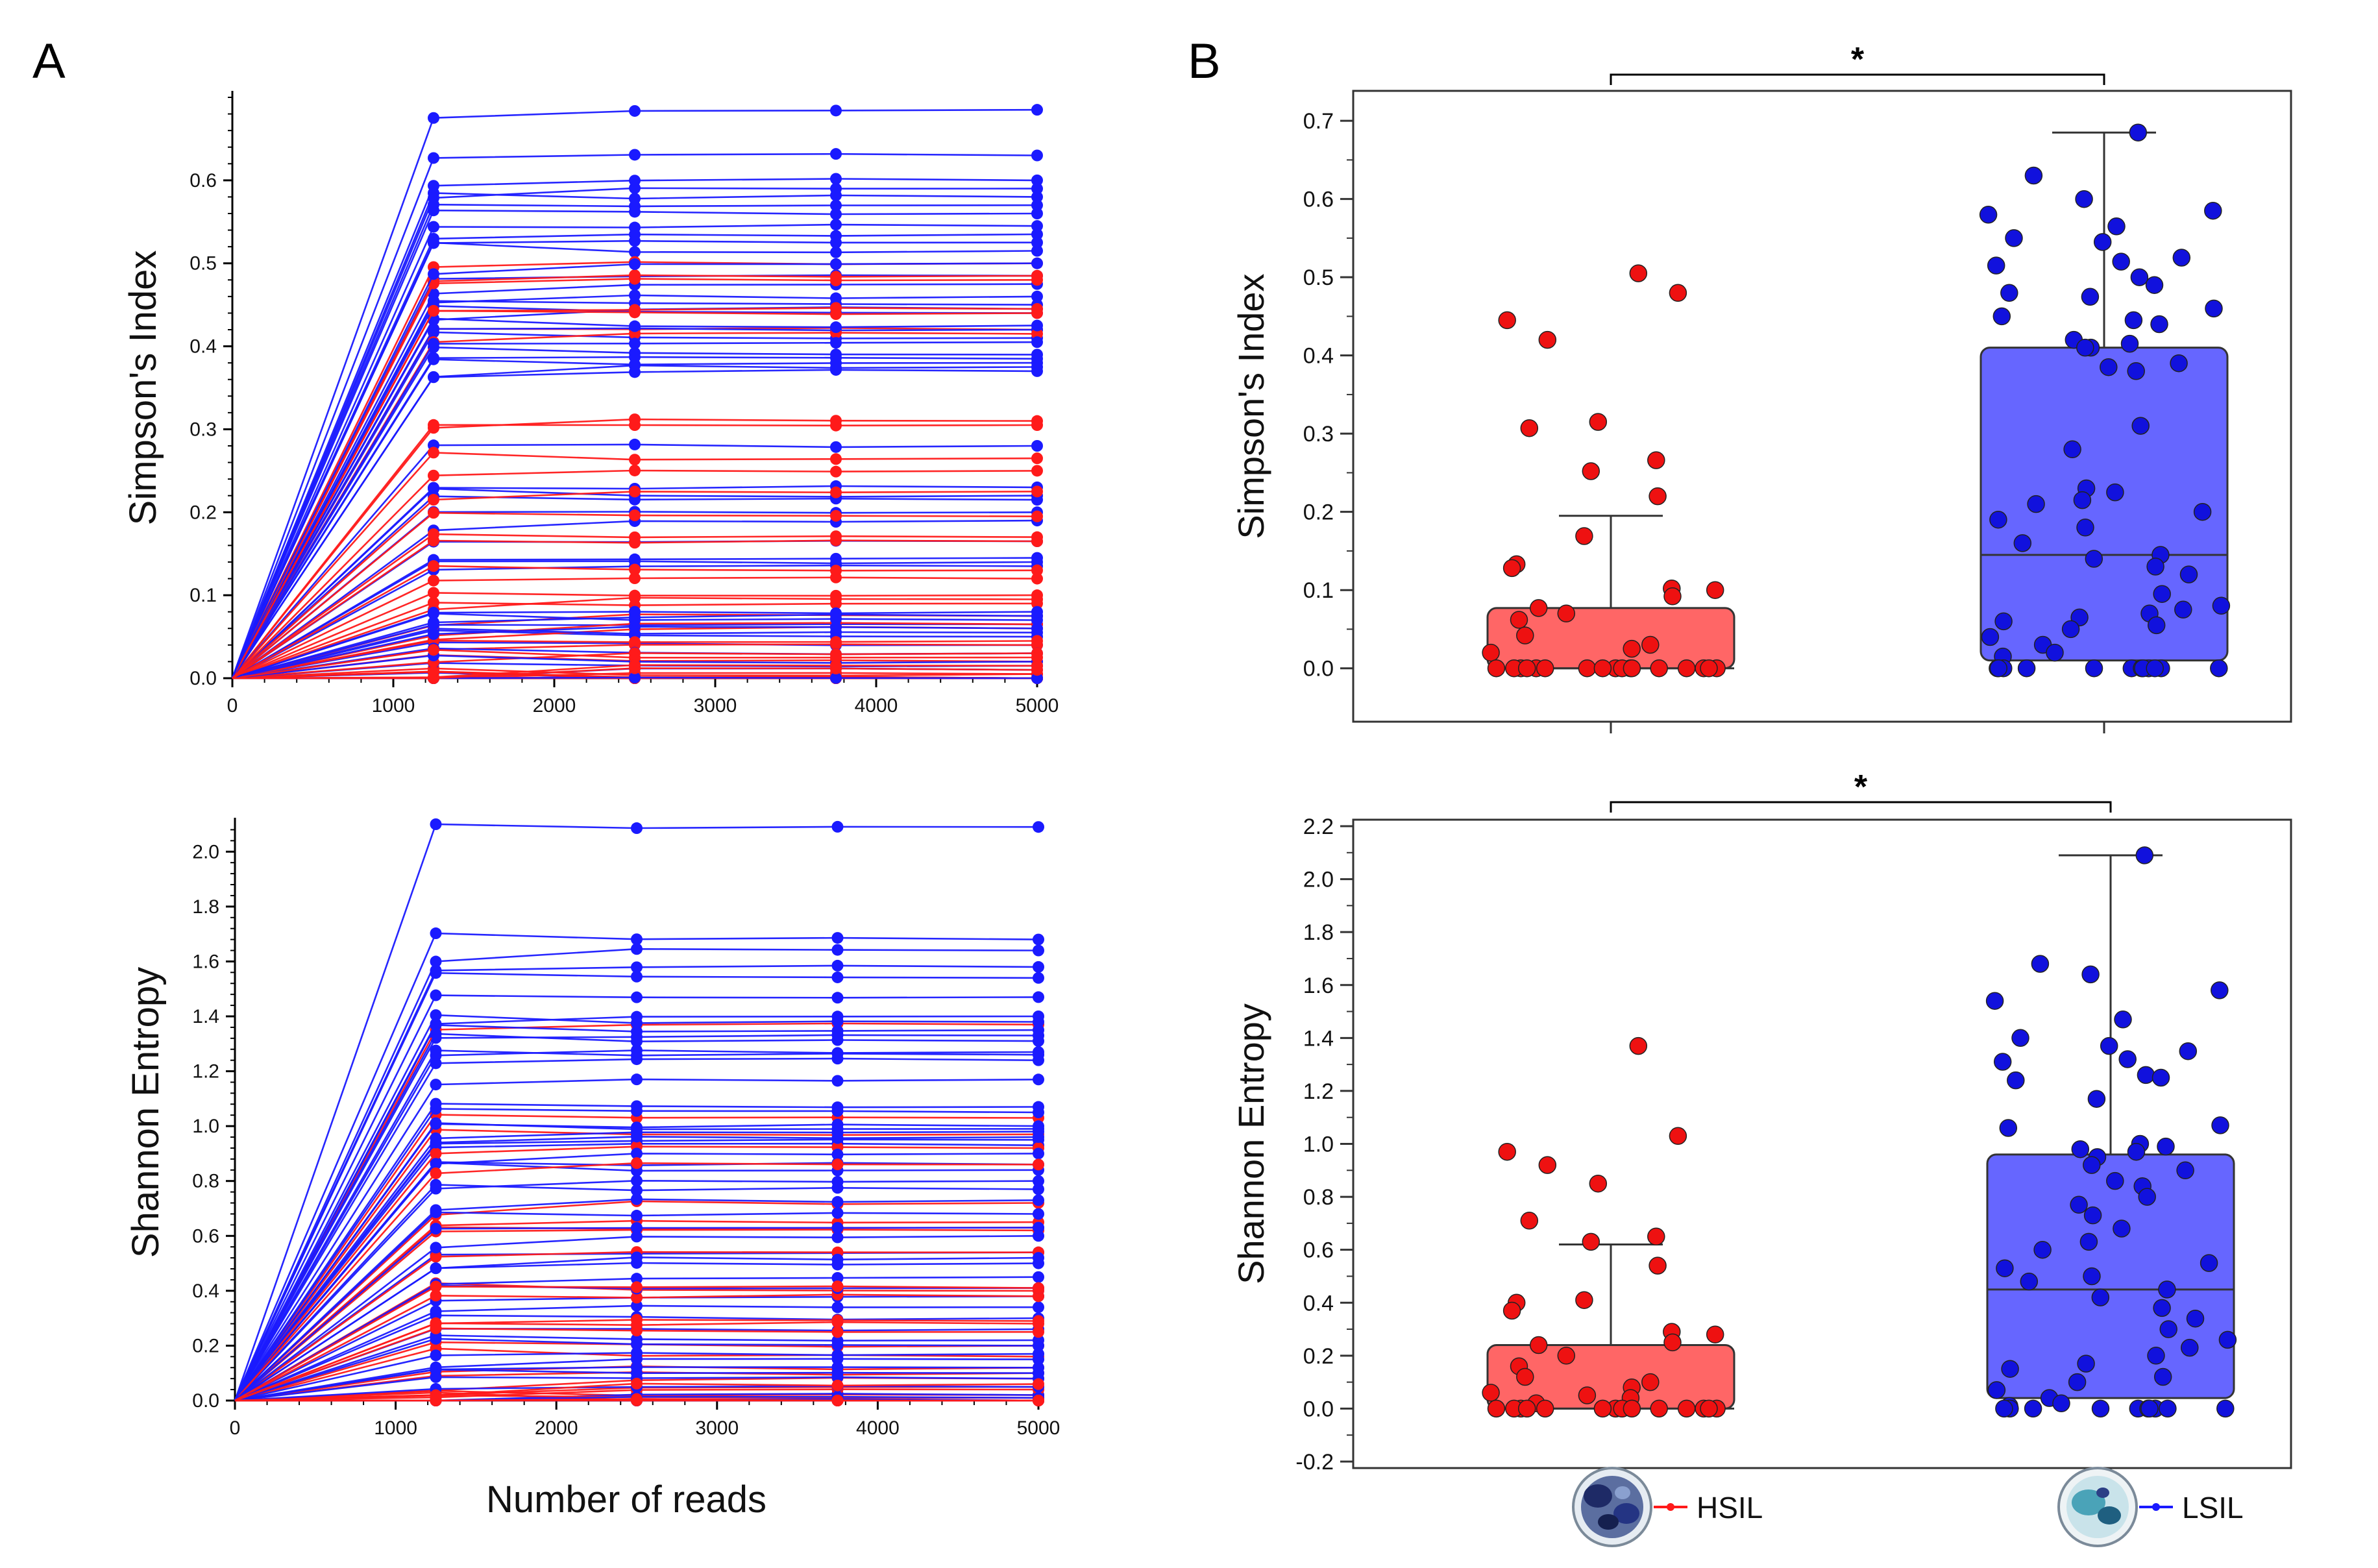 The height and width of the screenshot is (1568, 2378). Describe the element at coordinates (626, 1499) in the screenshot. I see `x-axis-title-reads: Number of reads` at that location.